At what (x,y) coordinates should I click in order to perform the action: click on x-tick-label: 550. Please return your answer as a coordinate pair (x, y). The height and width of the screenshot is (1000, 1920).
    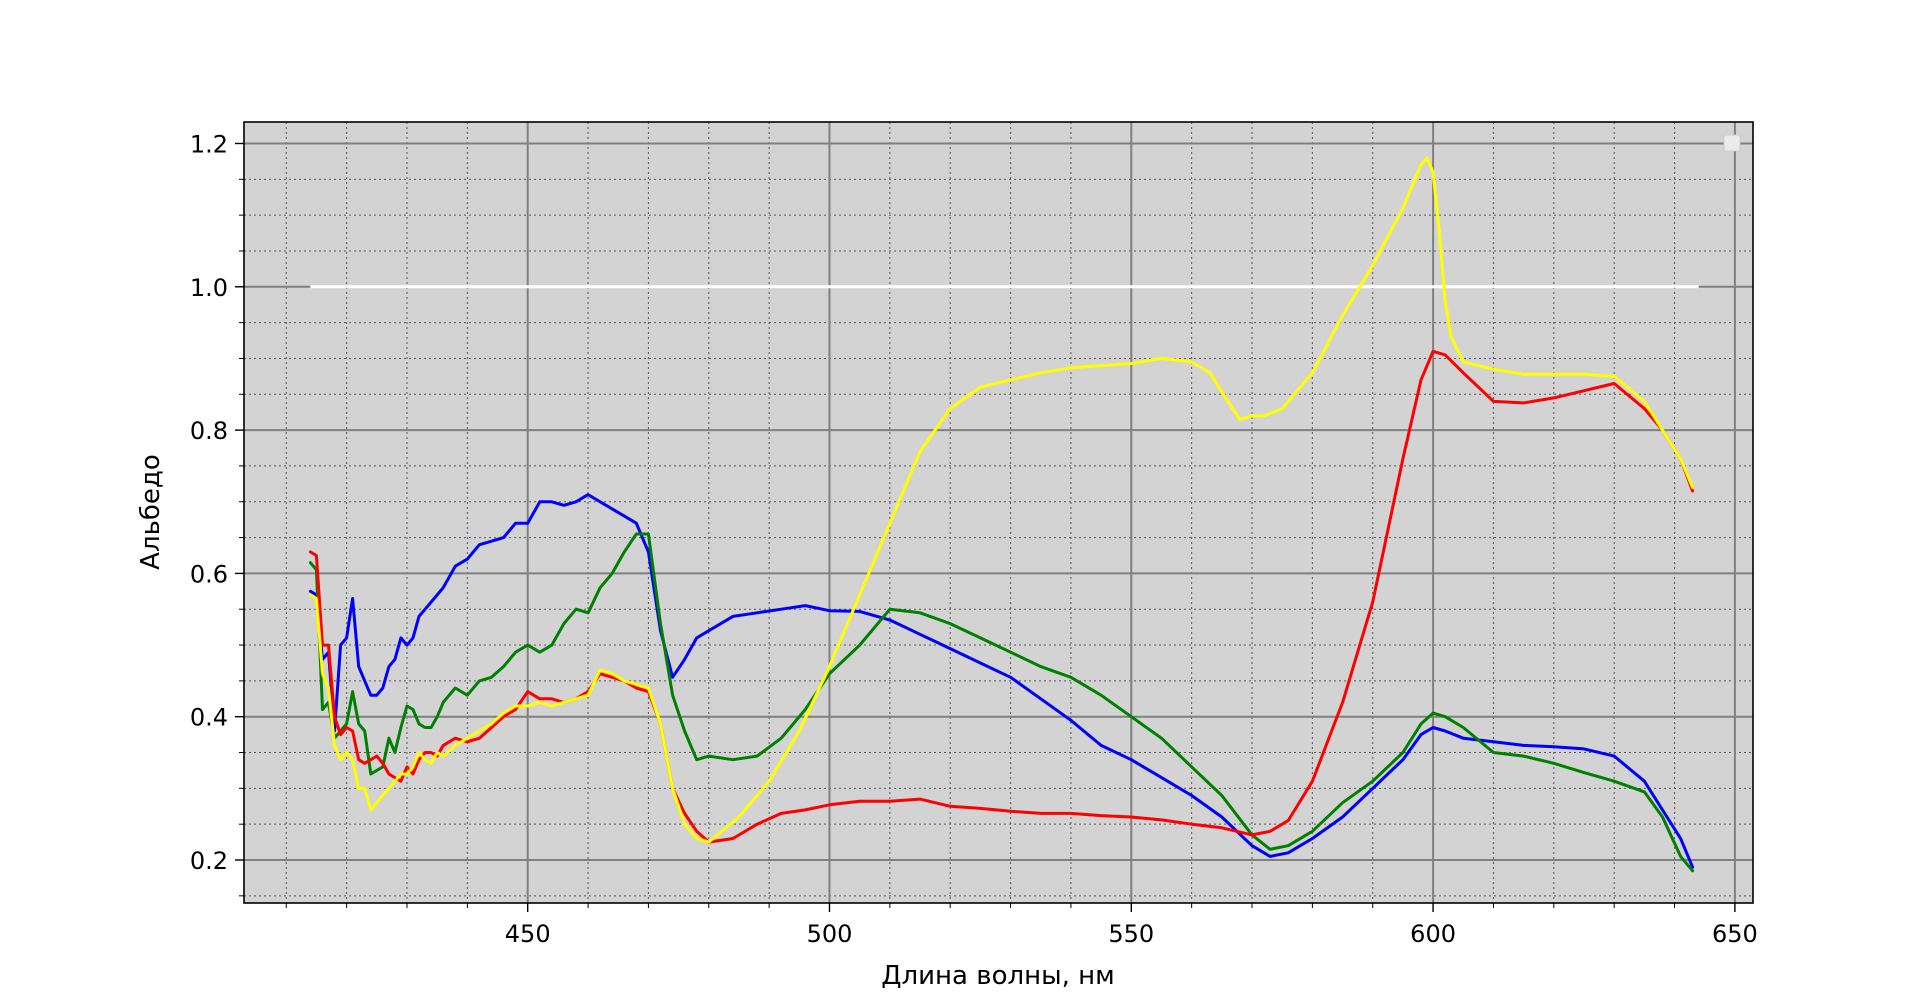
    Looking at the image, I should click on (1131, 934).